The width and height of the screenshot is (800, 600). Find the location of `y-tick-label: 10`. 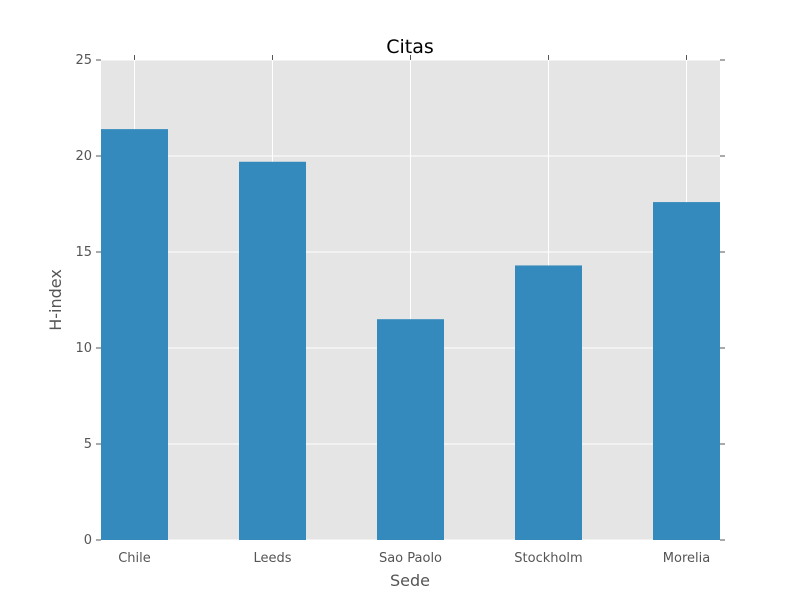

y-tick-label: 10 is located at coordinates (83, 348).